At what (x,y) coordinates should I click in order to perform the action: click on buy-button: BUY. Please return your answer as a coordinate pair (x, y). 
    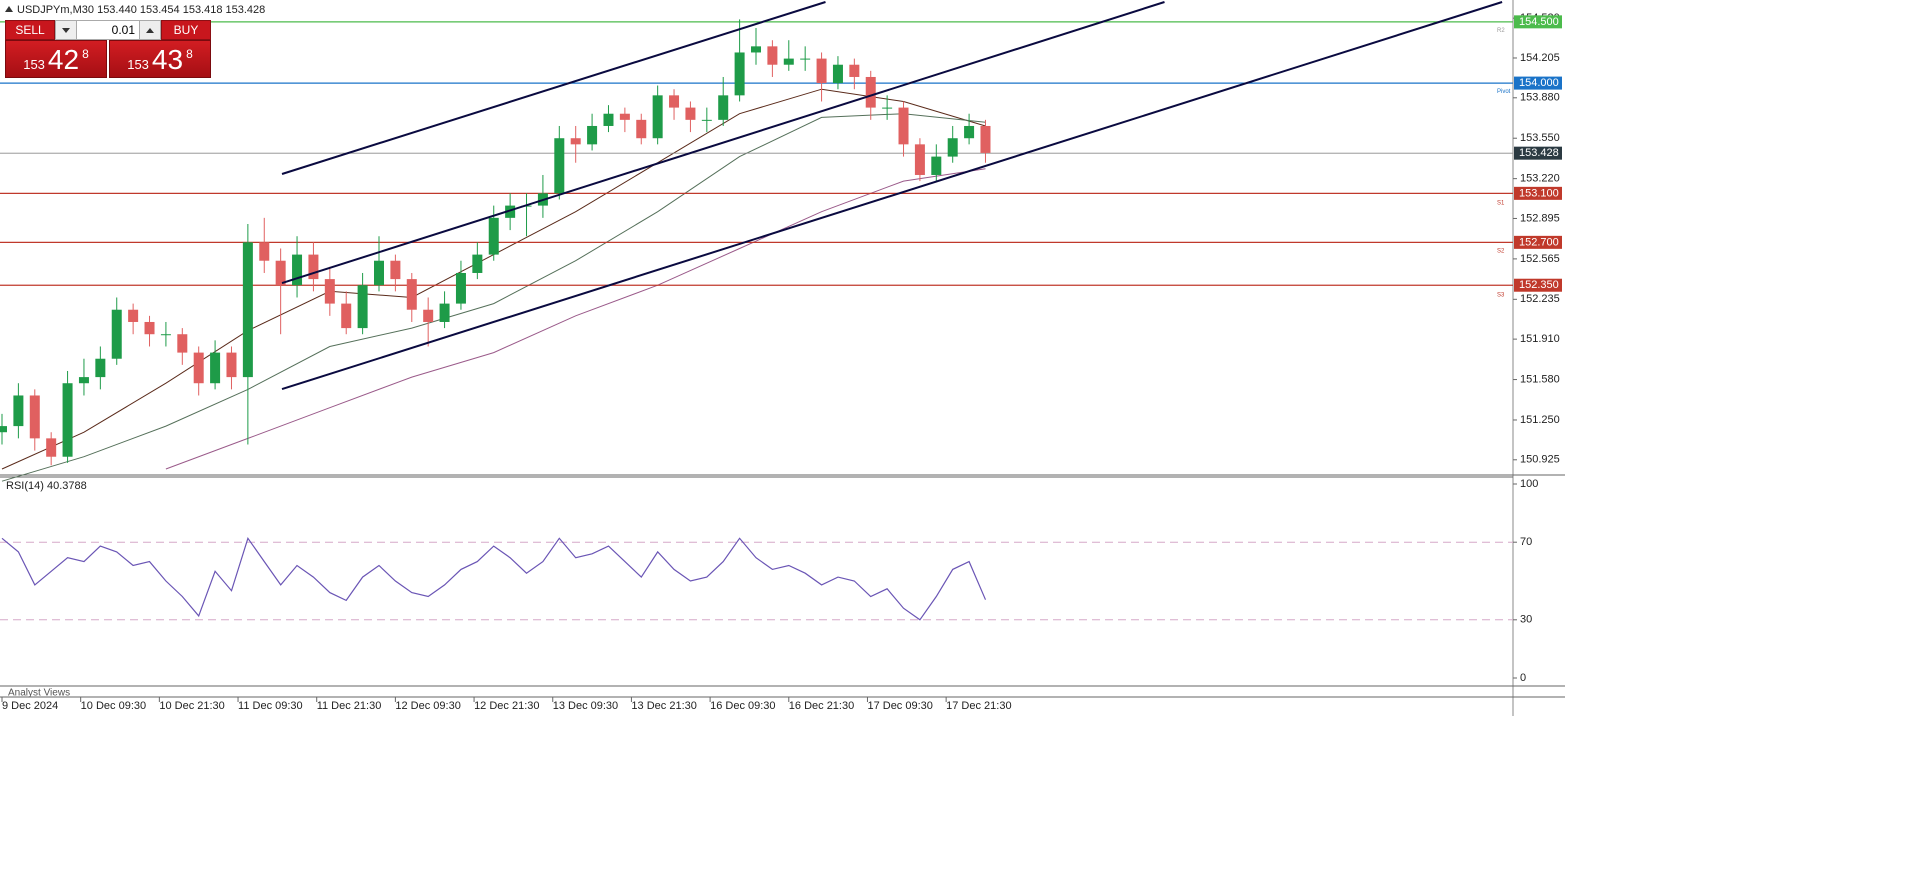
    Looking at the image, I should click on (186, 30).